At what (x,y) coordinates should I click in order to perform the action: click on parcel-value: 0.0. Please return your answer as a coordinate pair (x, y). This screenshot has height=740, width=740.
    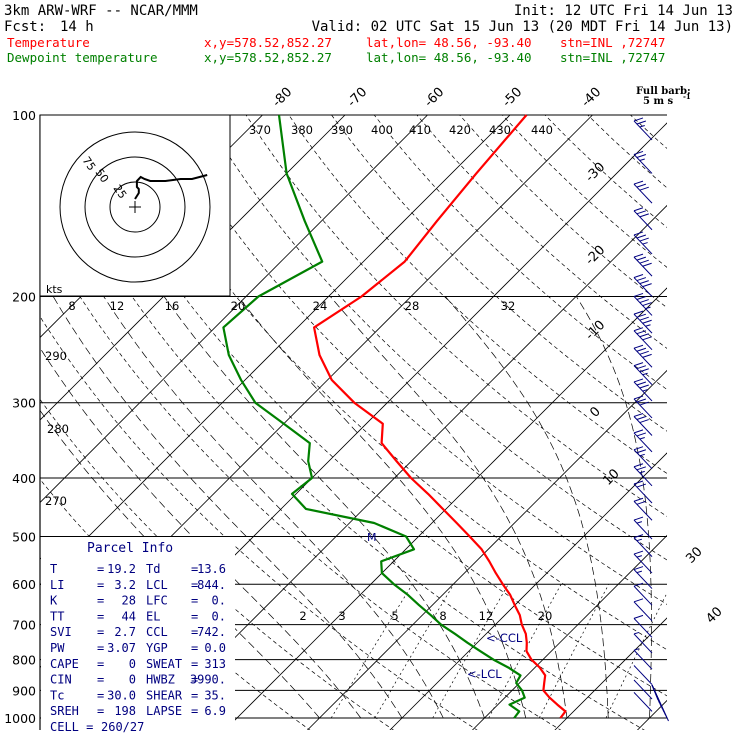
    Looking at the image, I should click on (215, 648).